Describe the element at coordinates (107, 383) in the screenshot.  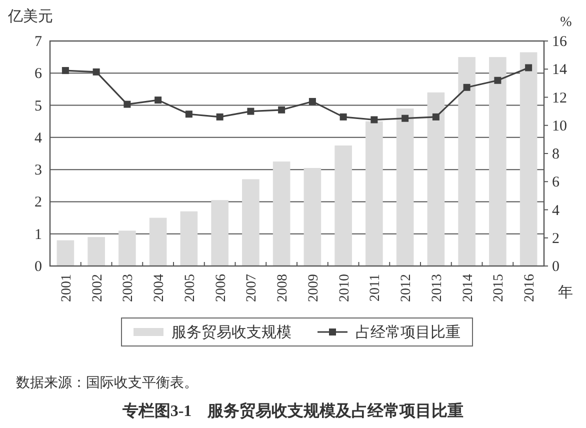
I see `source-note: 数据来源：国际收支平衡表。` at that location.